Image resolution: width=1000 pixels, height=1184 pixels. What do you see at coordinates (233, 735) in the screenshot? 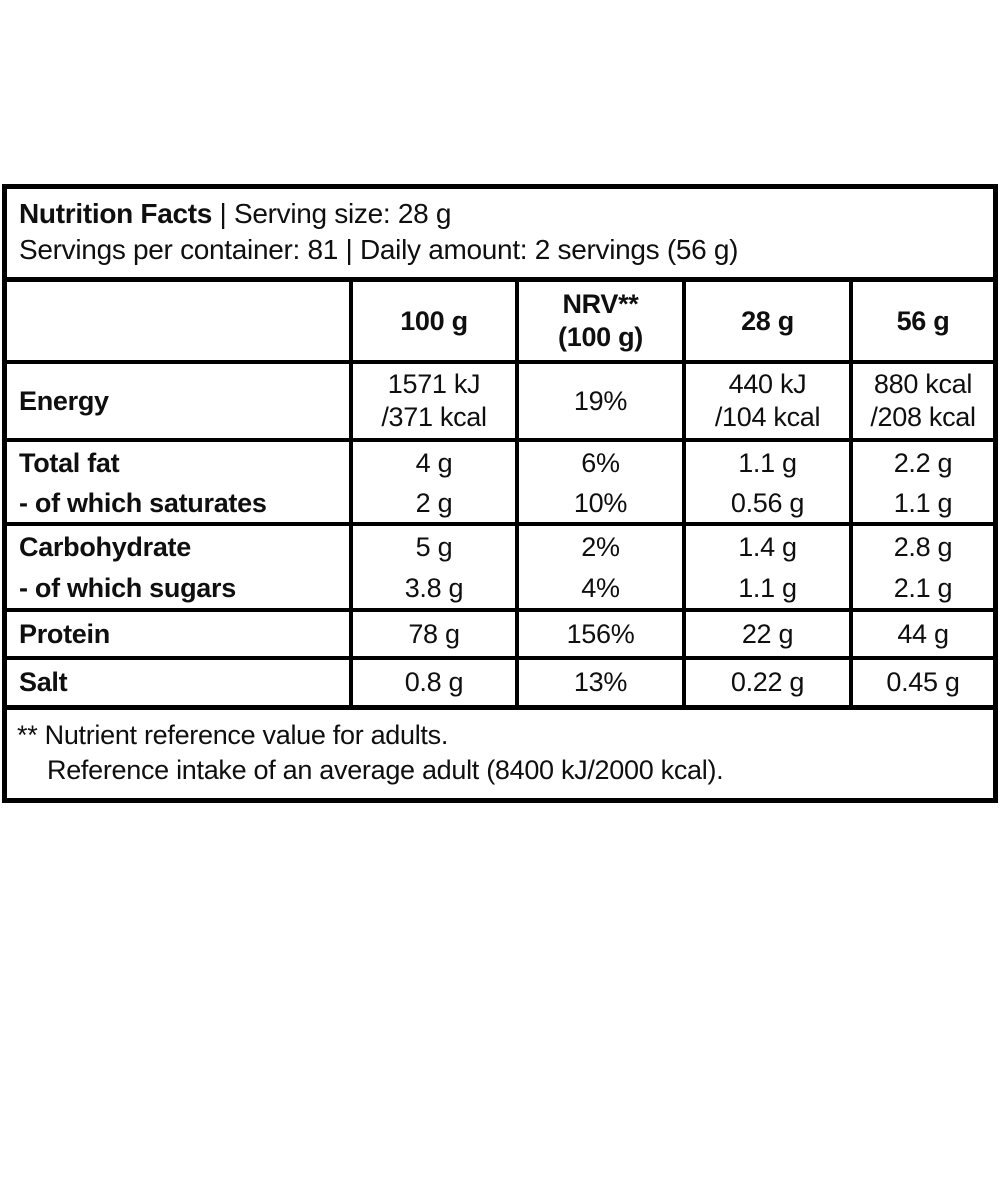
I see `footnote-line-1: ** Nutrient reference value for adults.` at bounding box center [233, 735].